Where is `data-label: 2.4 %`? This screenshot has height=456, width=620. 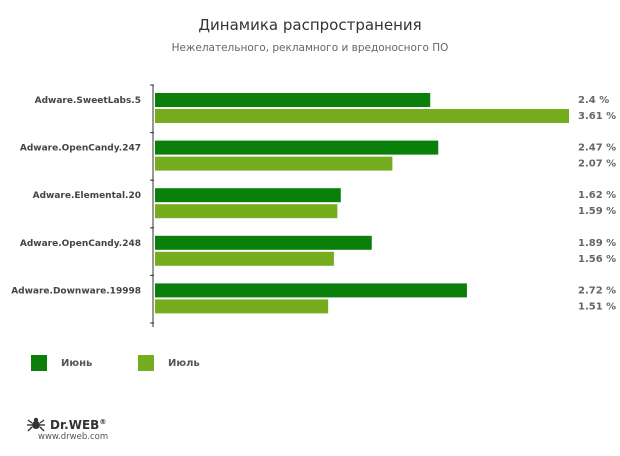
data-label: 2.4 % is located at coordinates (593, 100).